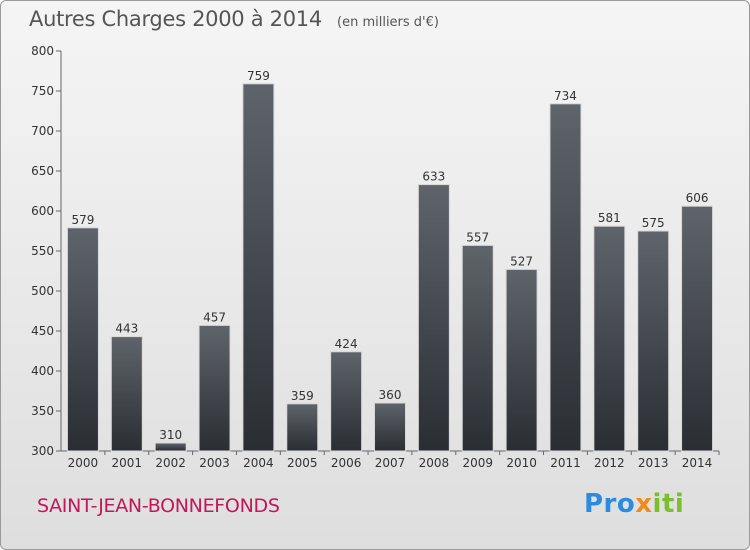  Describe the element at coordinates (565, 96) in the screenshot. I see `bar-value-label: 734` at that location.